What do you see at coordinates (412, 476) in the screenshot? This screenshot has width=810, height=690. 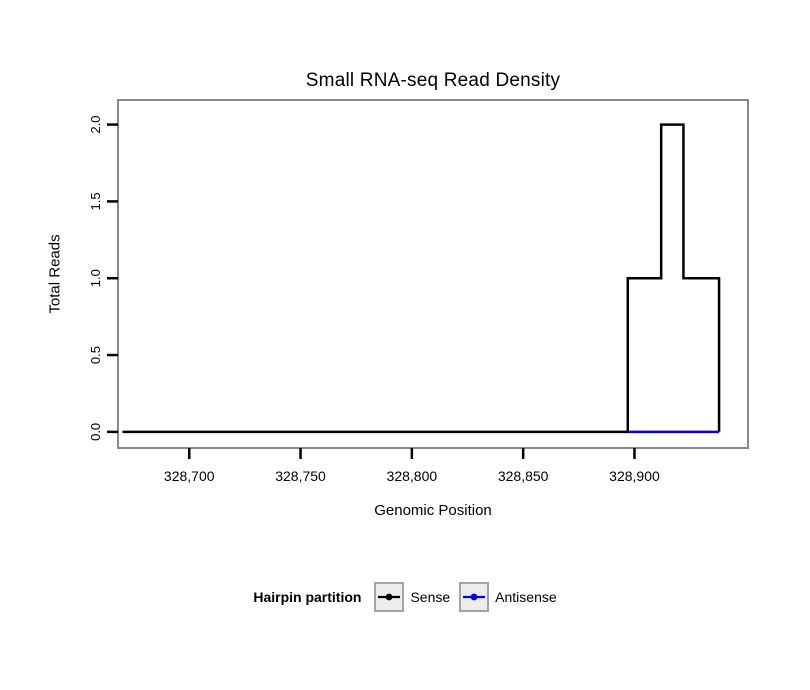 I see `x-tick-label: 328,800` at bounding box center [412, 476].